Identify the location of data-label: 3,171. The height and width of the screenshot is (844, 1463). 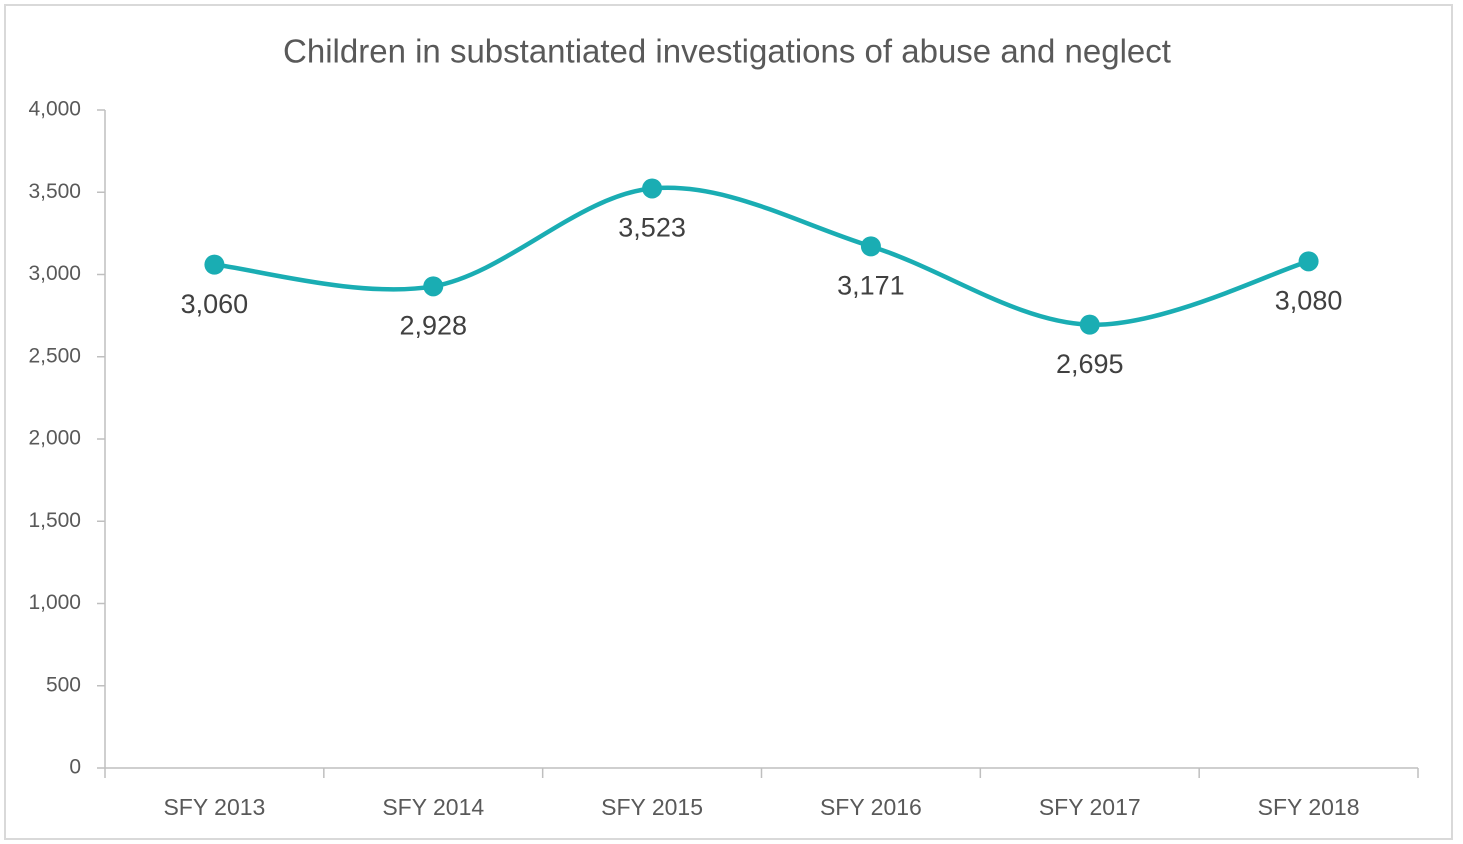
(871, 285).